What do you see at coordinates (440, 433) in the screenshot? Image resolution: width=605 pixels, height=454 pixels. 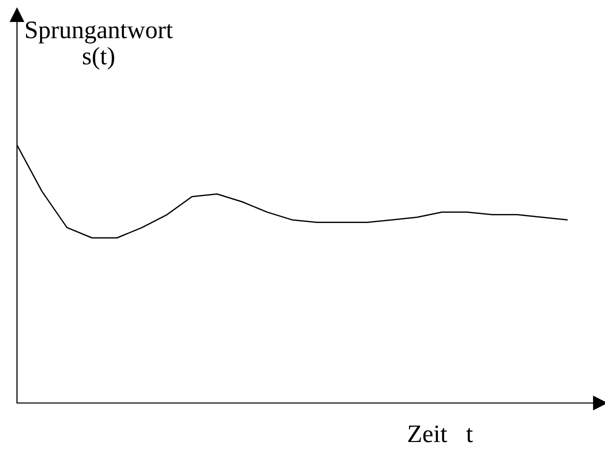 I see `x-axis-title: Zeit t` at bounding box center [440, 433].